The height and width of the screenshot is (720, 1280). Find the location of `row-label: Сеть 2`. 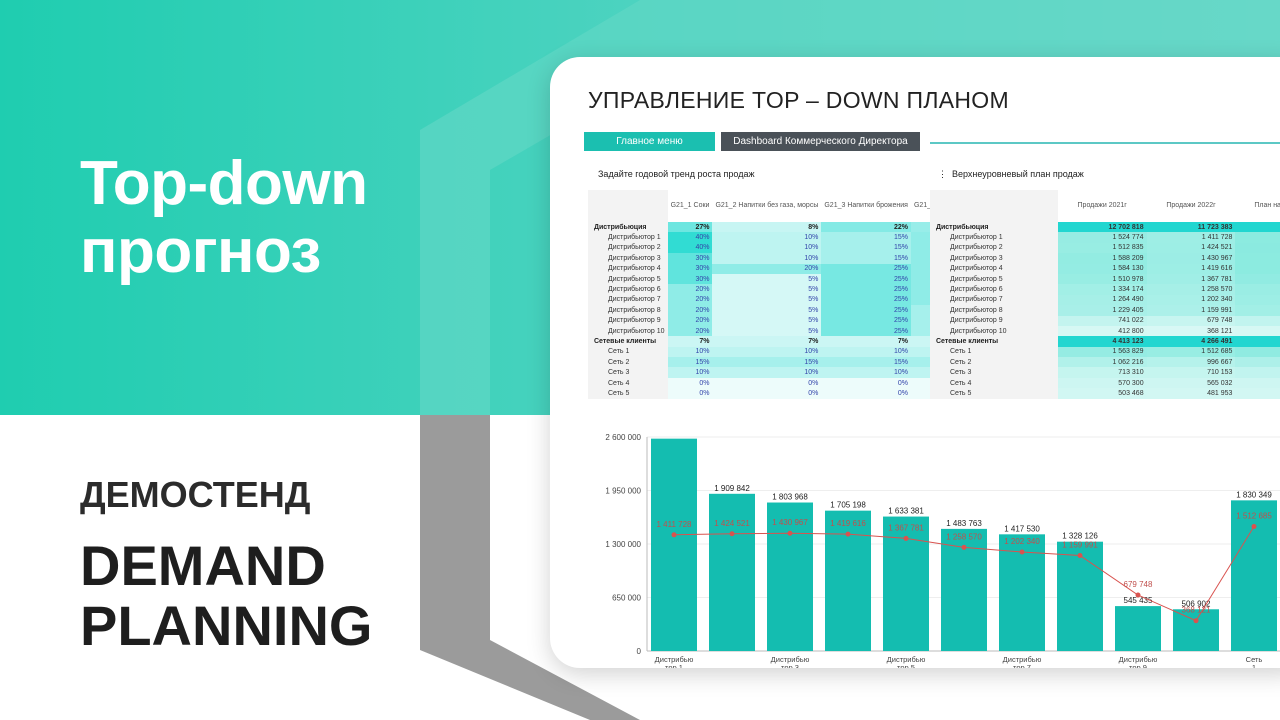

row-label: Сеть 2 is located at coordinates (628, 362).